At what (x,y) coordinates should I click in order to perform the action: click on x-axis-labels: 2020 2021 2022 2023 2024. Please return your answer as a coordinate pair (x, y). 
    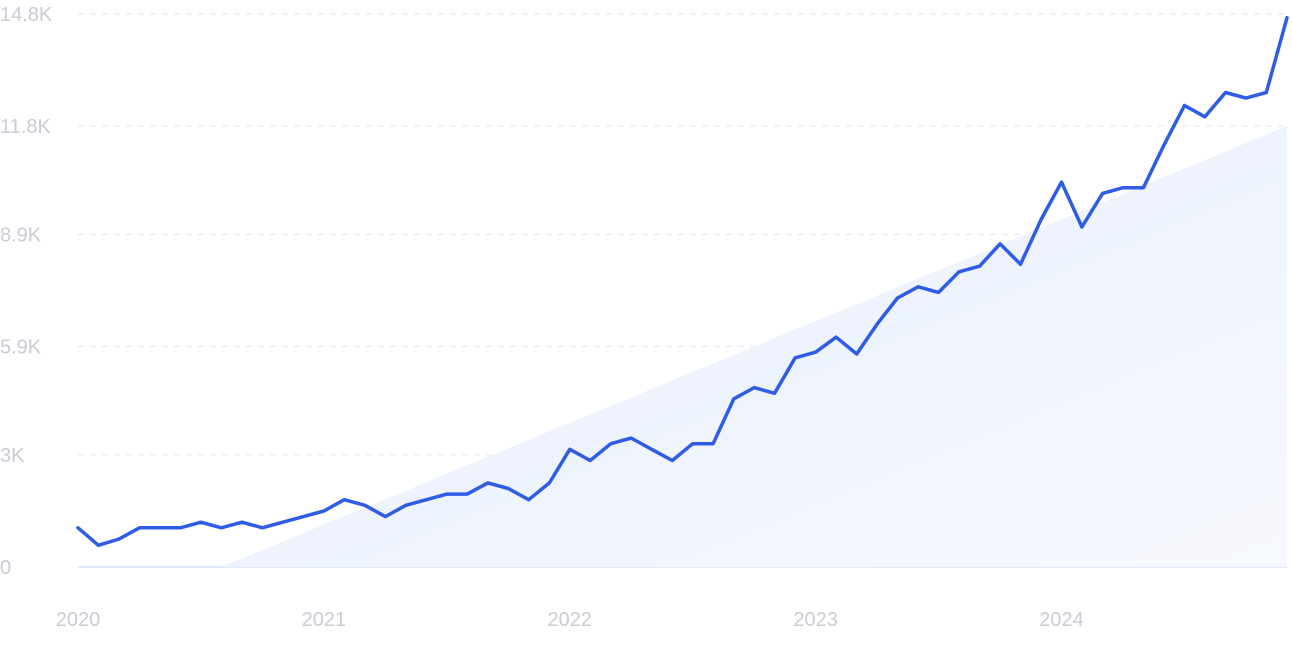
    Looking at the image, I should click on (570, 620).